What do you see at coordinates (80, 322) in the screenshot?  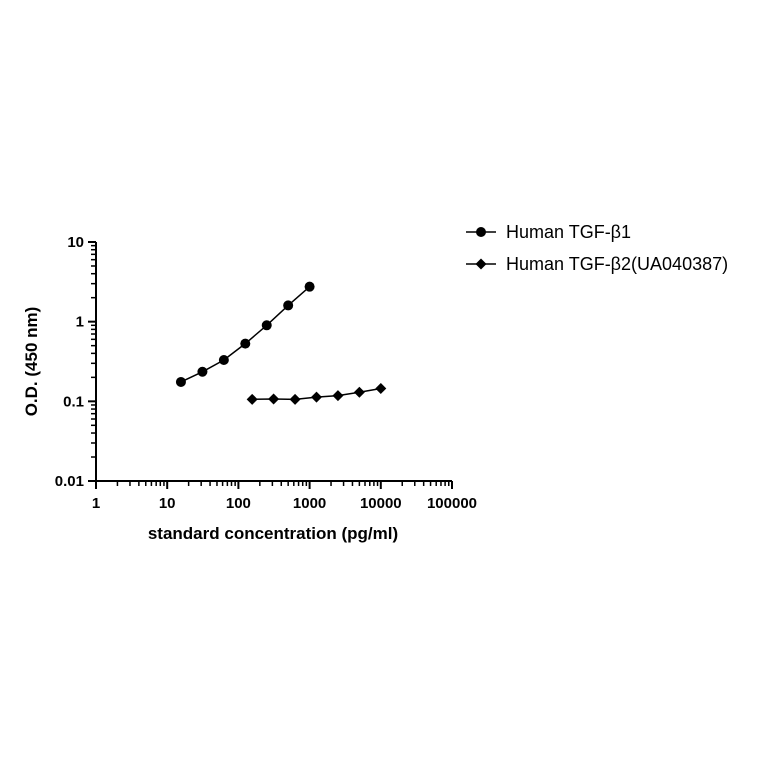 I see `y-tick-label: 1` at bounding box center [80, 322].